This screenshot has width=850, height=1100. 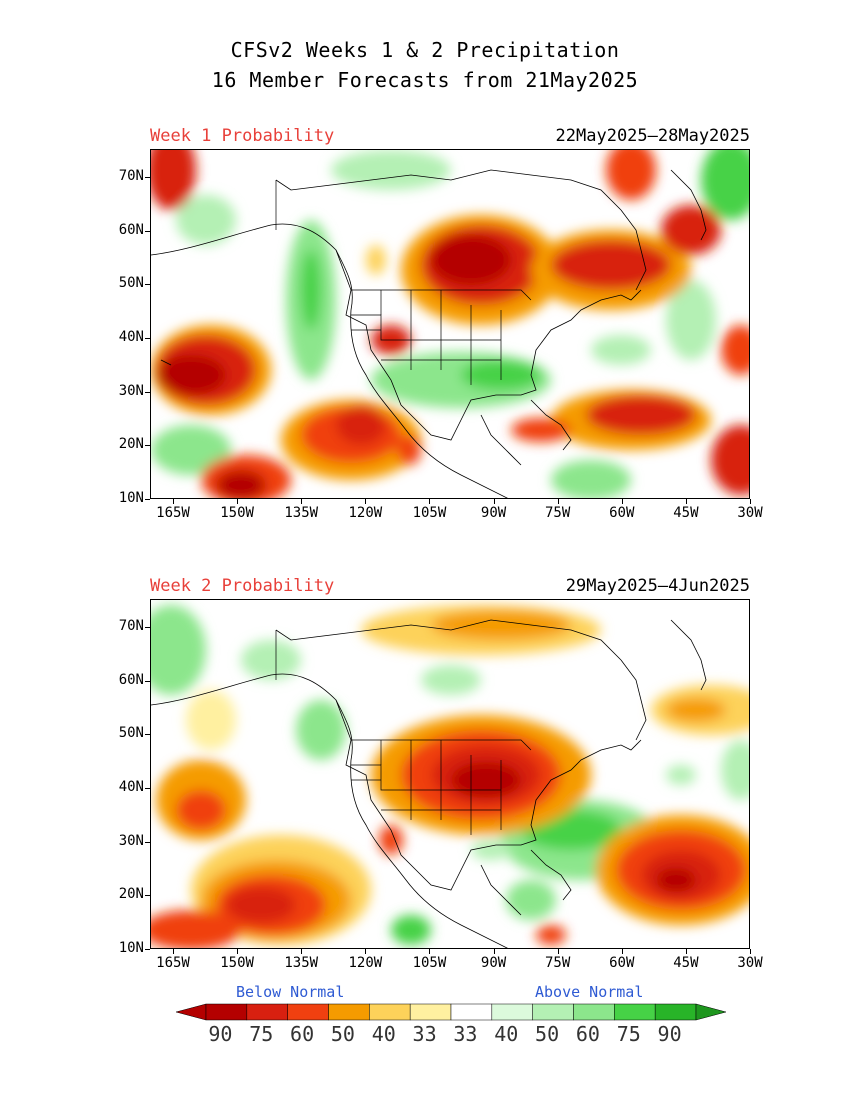 I want to click on panel1-label: Week 1 Probability, so click(x=242, y=136).